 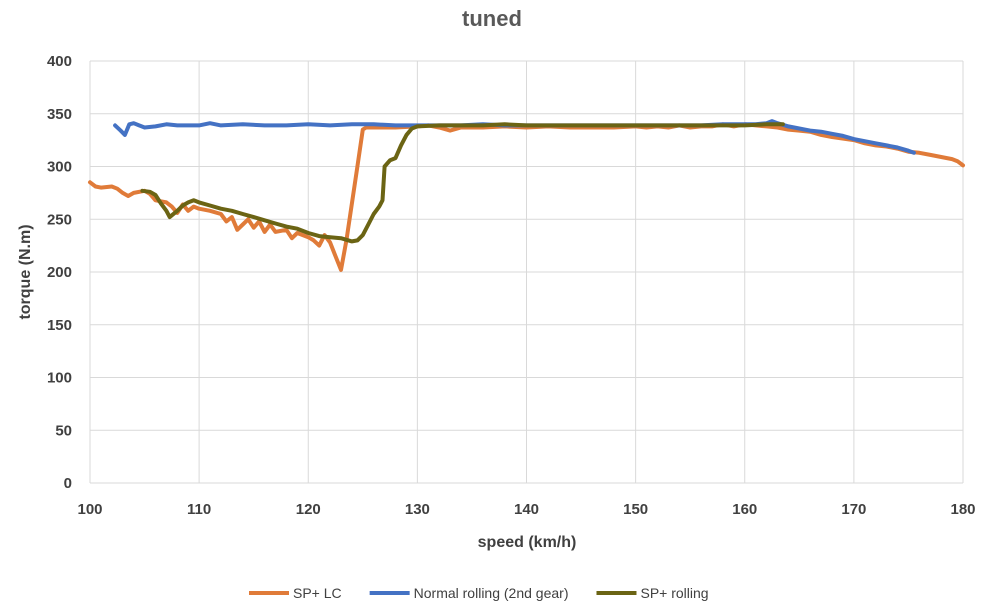 I want to click on x-axis-ticks: 100 110 120 130 140 150 160 170 180, so click(x=526, y=509).